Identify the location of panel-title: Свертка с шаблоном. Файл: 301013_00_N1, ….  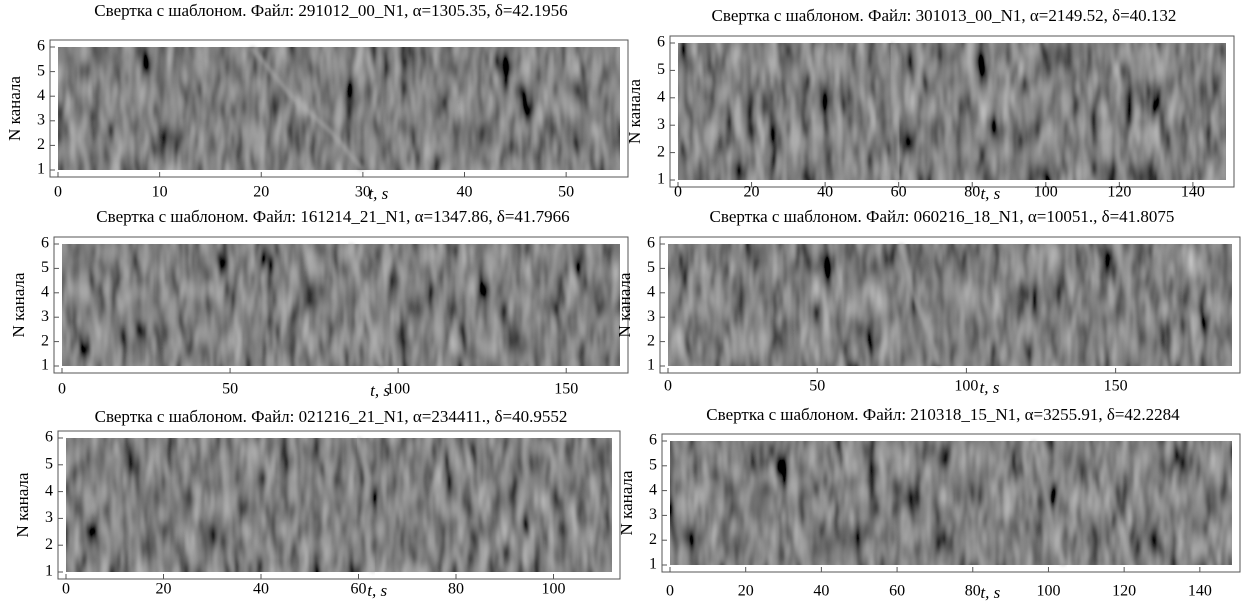
(944, 15).